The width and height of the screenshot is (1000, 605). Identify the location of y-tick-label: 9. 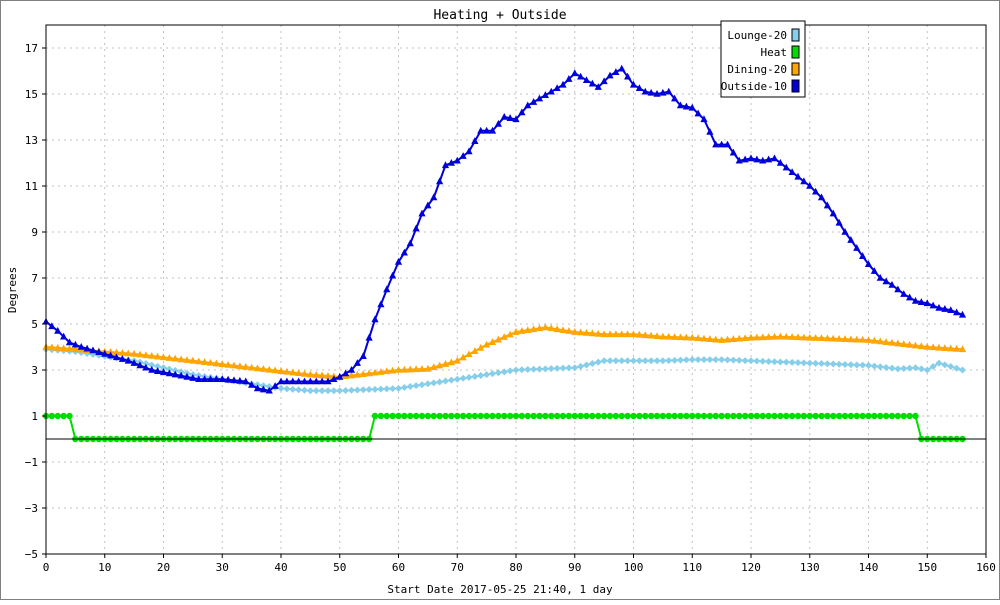
(34, 232).